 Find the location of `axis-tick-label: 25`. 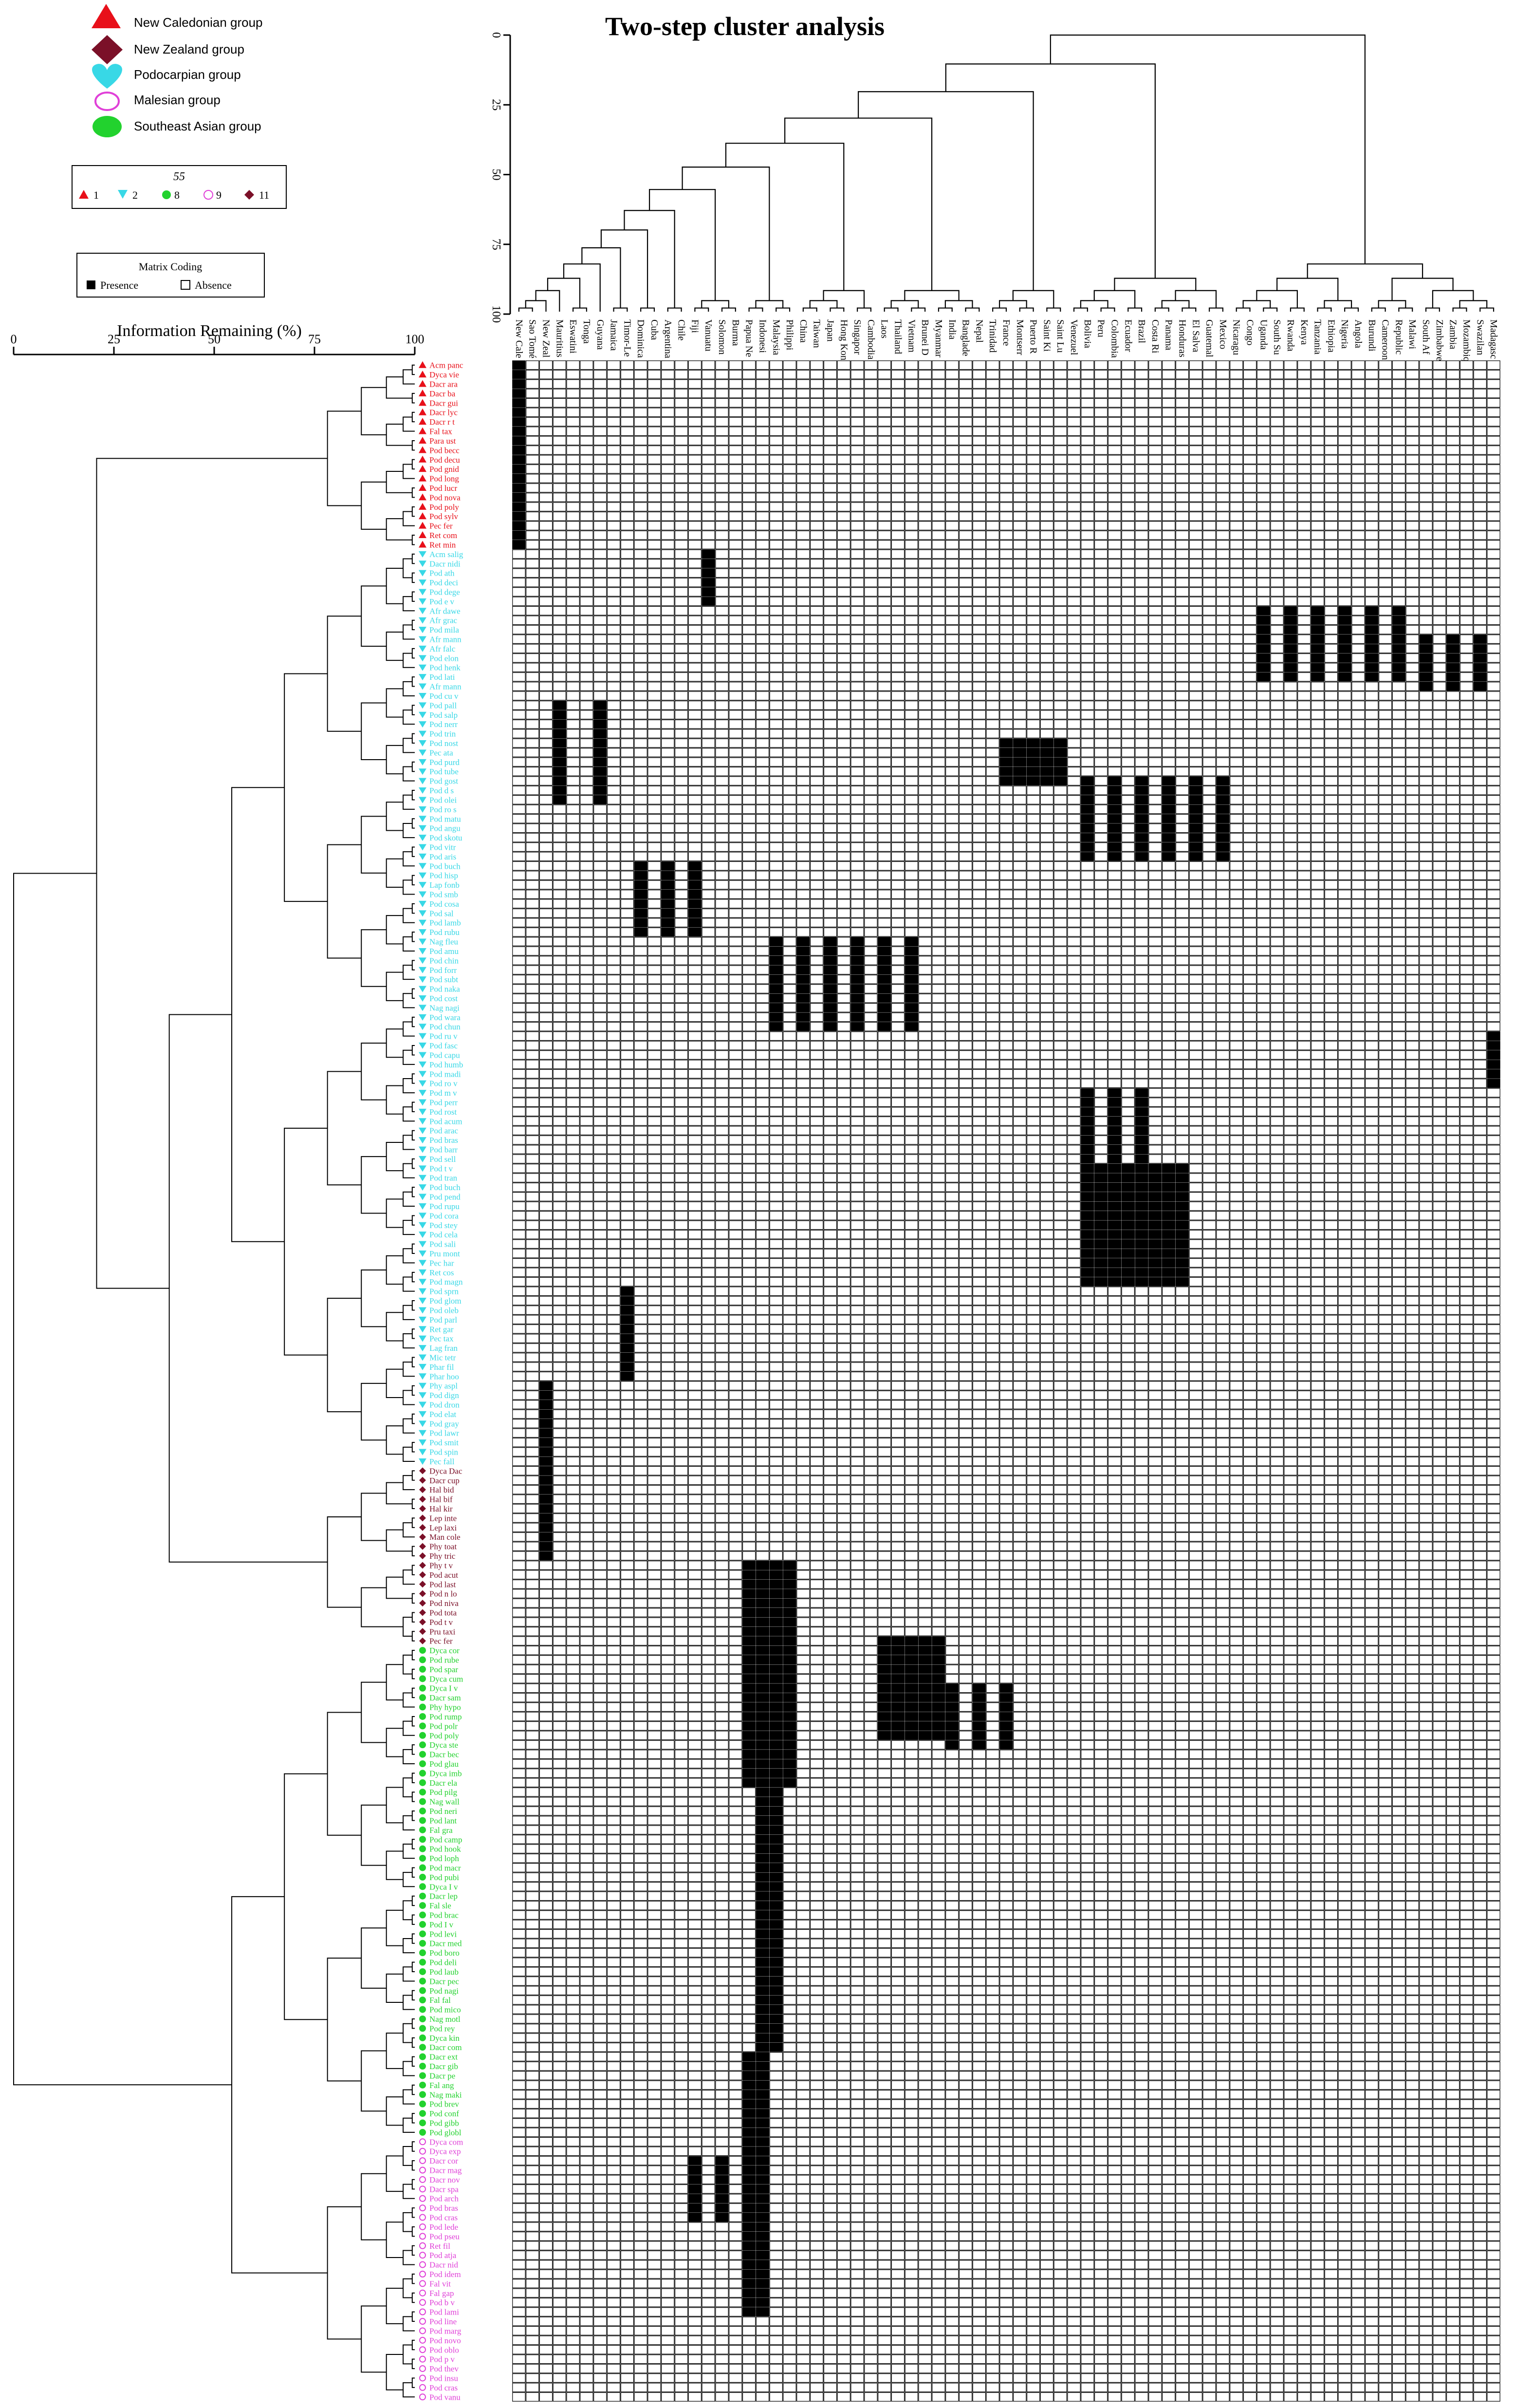

axis-tick-label: 25 is located at coordinates (114, 339).